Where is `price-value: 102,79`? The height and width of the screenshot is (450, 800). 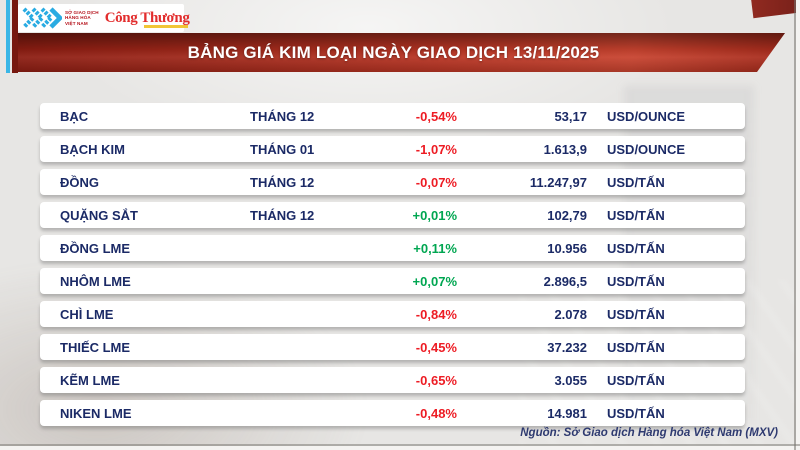 price-value: 102,79 is located at coordinates (567, 215).